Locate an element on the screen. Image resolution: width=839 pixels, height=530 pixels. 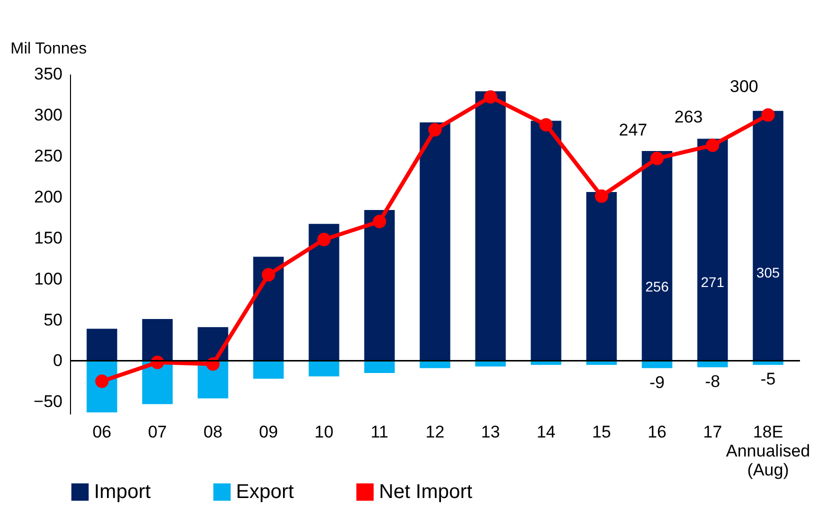
x-tick-label: 13 is located at coordinates (490, 432).